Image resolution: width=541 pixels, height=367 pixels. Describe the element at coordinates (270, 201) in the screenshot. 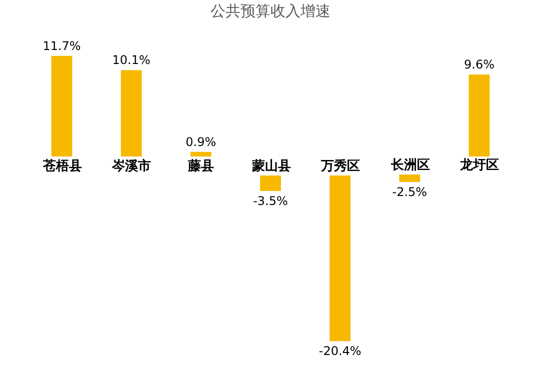

I see `data-label: -3.5%` at that location.